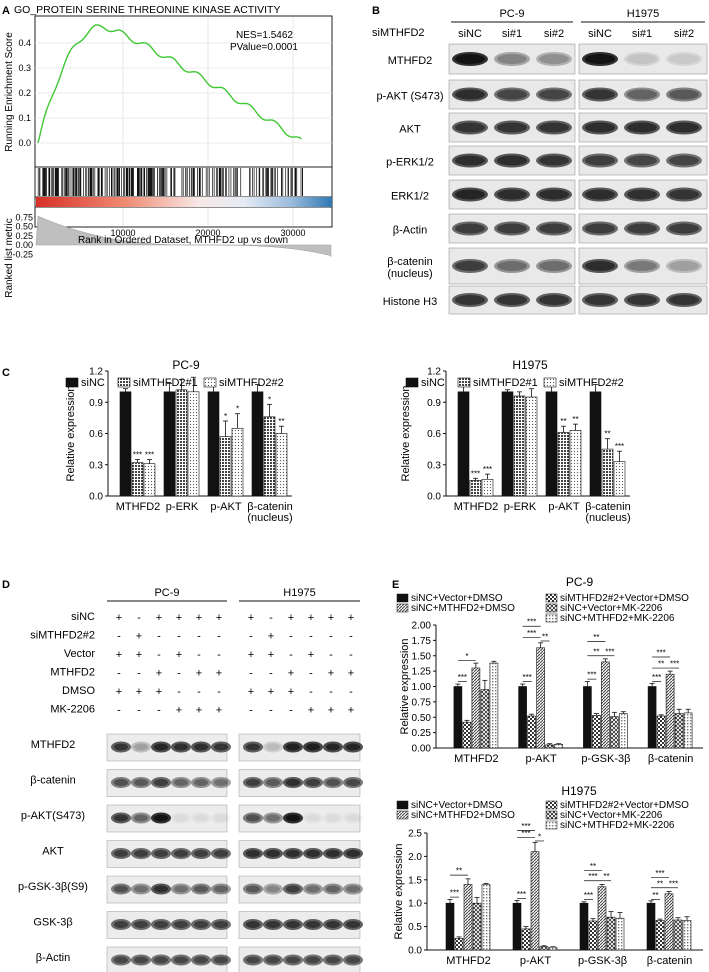  What do you see at coordinates (299, 593) in the screenshot?
I see `blot-group-label: H1975` at bounding box center [299, 593].